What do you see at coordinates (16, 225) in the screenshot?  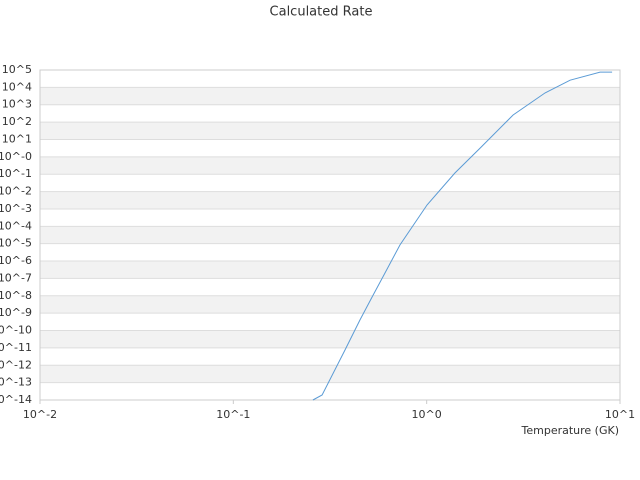 I see `y-tick-label: 10^-4` at bounding box center [16, 225].